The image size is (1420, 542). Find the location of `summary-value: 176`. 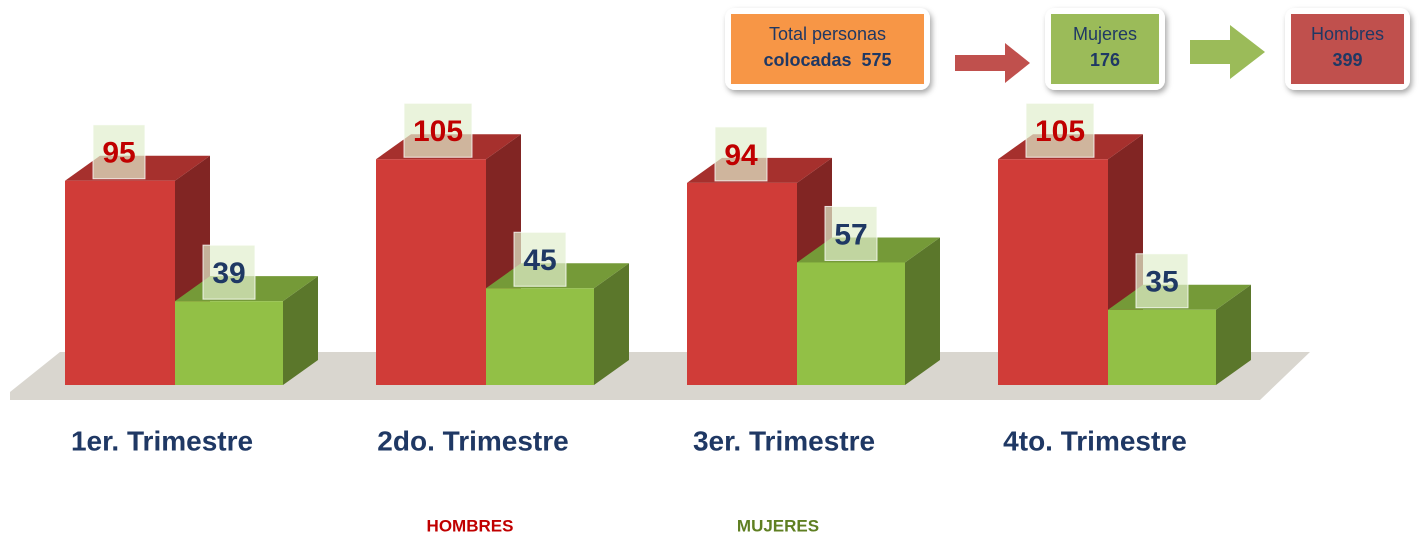

summary-value: 176 is located at coordinates (1105, 60).